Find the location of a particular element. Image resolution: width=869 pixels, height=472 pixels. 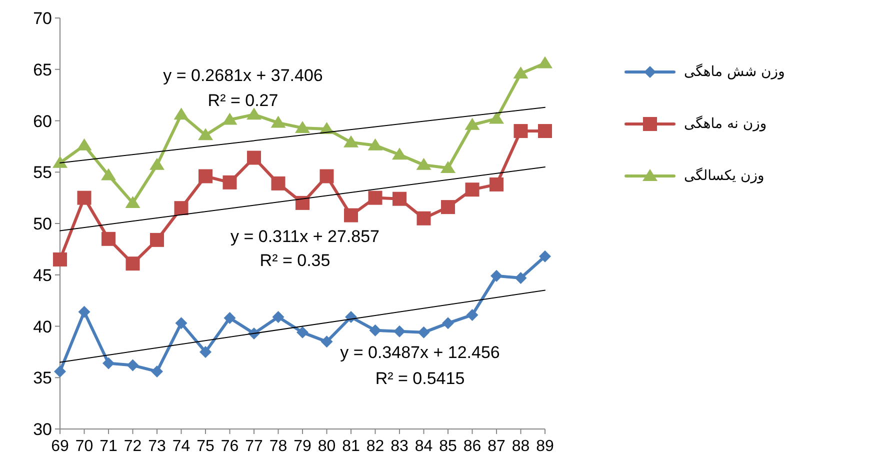

y-tick-label: 30 is located at coordinates (42, 429).